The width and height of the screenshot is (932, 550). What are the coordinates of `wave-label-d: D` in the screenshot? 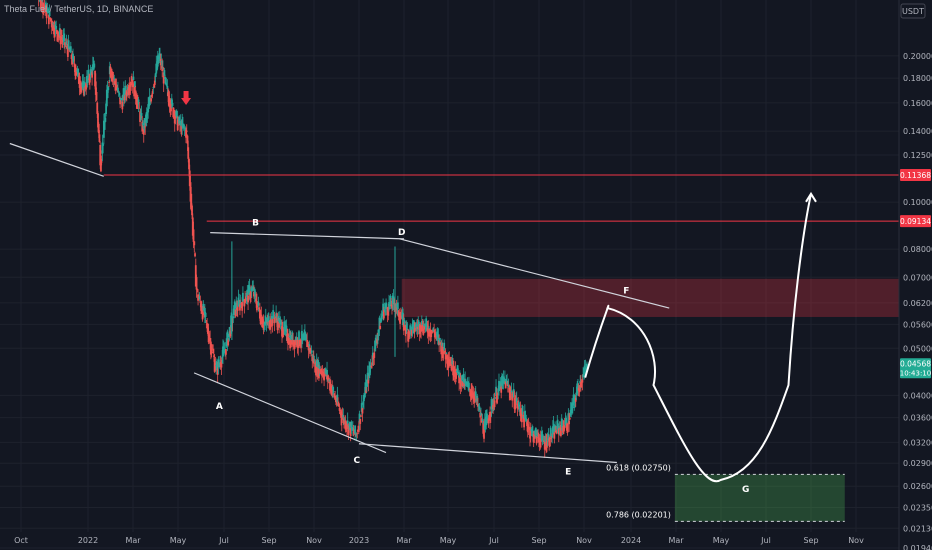 It's located at (401, 233).